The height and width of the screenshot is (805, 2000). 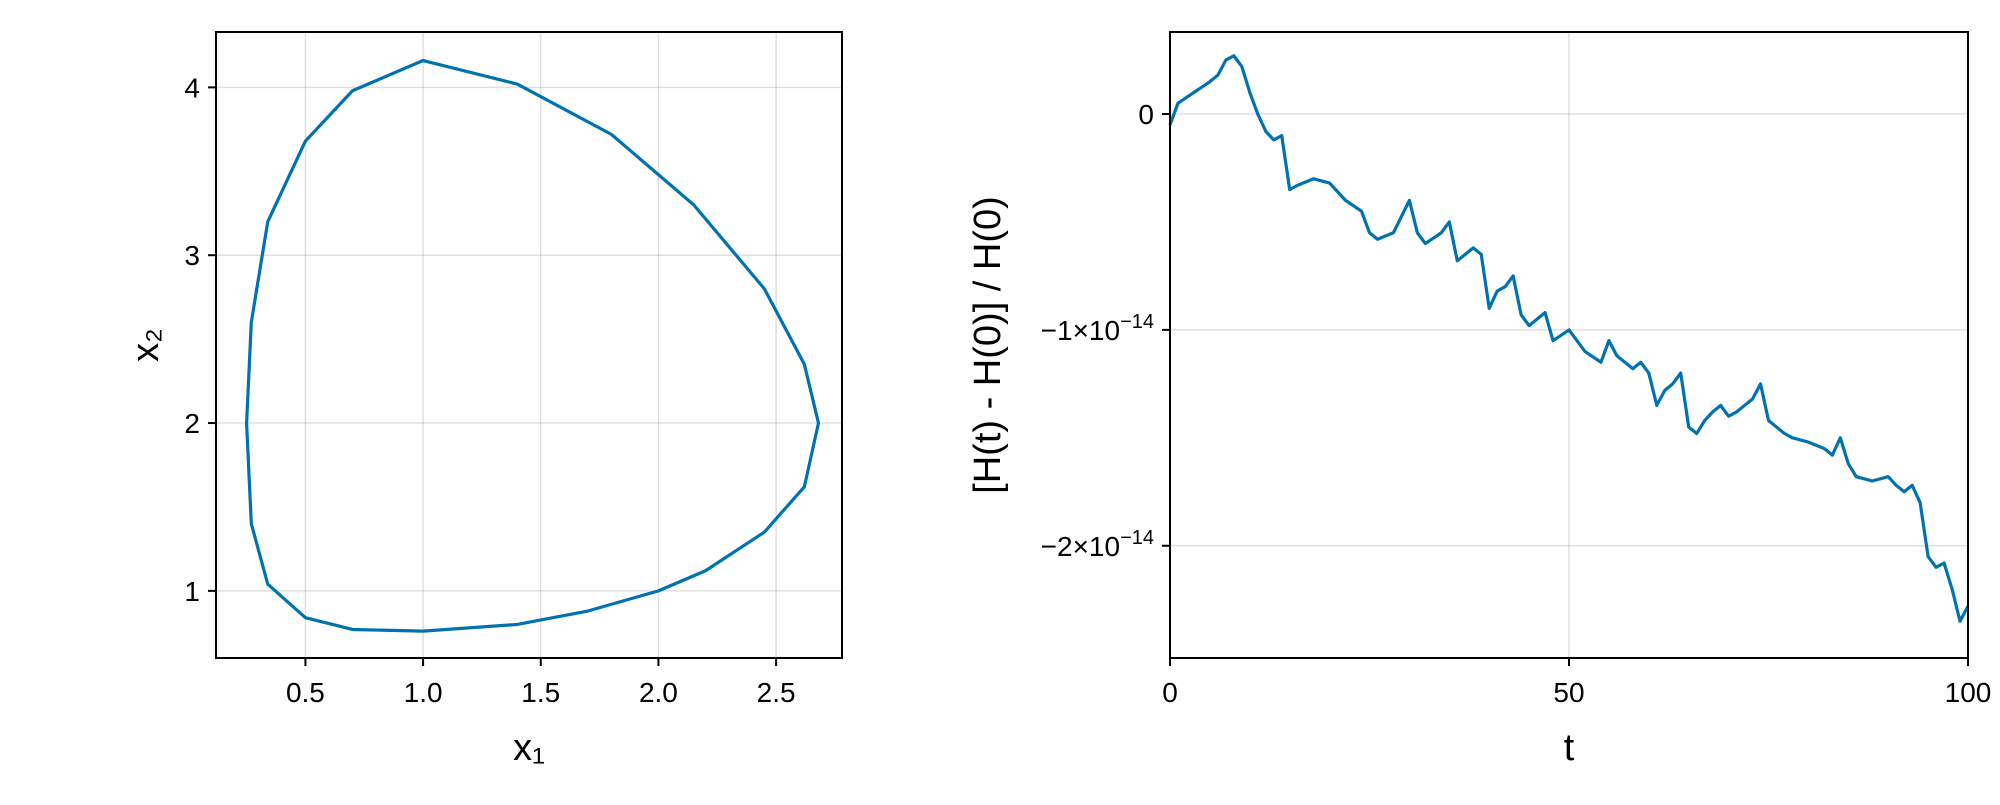 What do you see at coordinates (776, 692) in the screenshot?
I see `x-tick-label: 2.5` at bounding box center [776, 692].